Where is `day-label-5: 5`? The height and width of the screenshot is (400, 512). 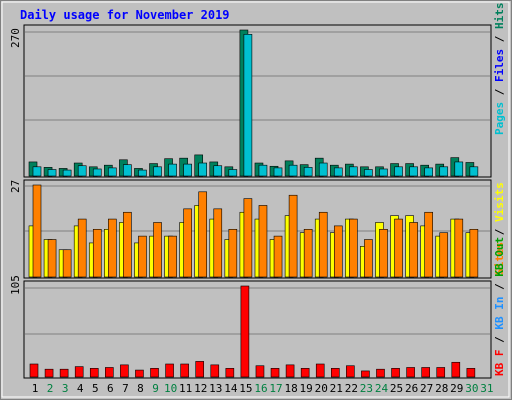
day-label-5: 5 is located at coordinates (95, 388).